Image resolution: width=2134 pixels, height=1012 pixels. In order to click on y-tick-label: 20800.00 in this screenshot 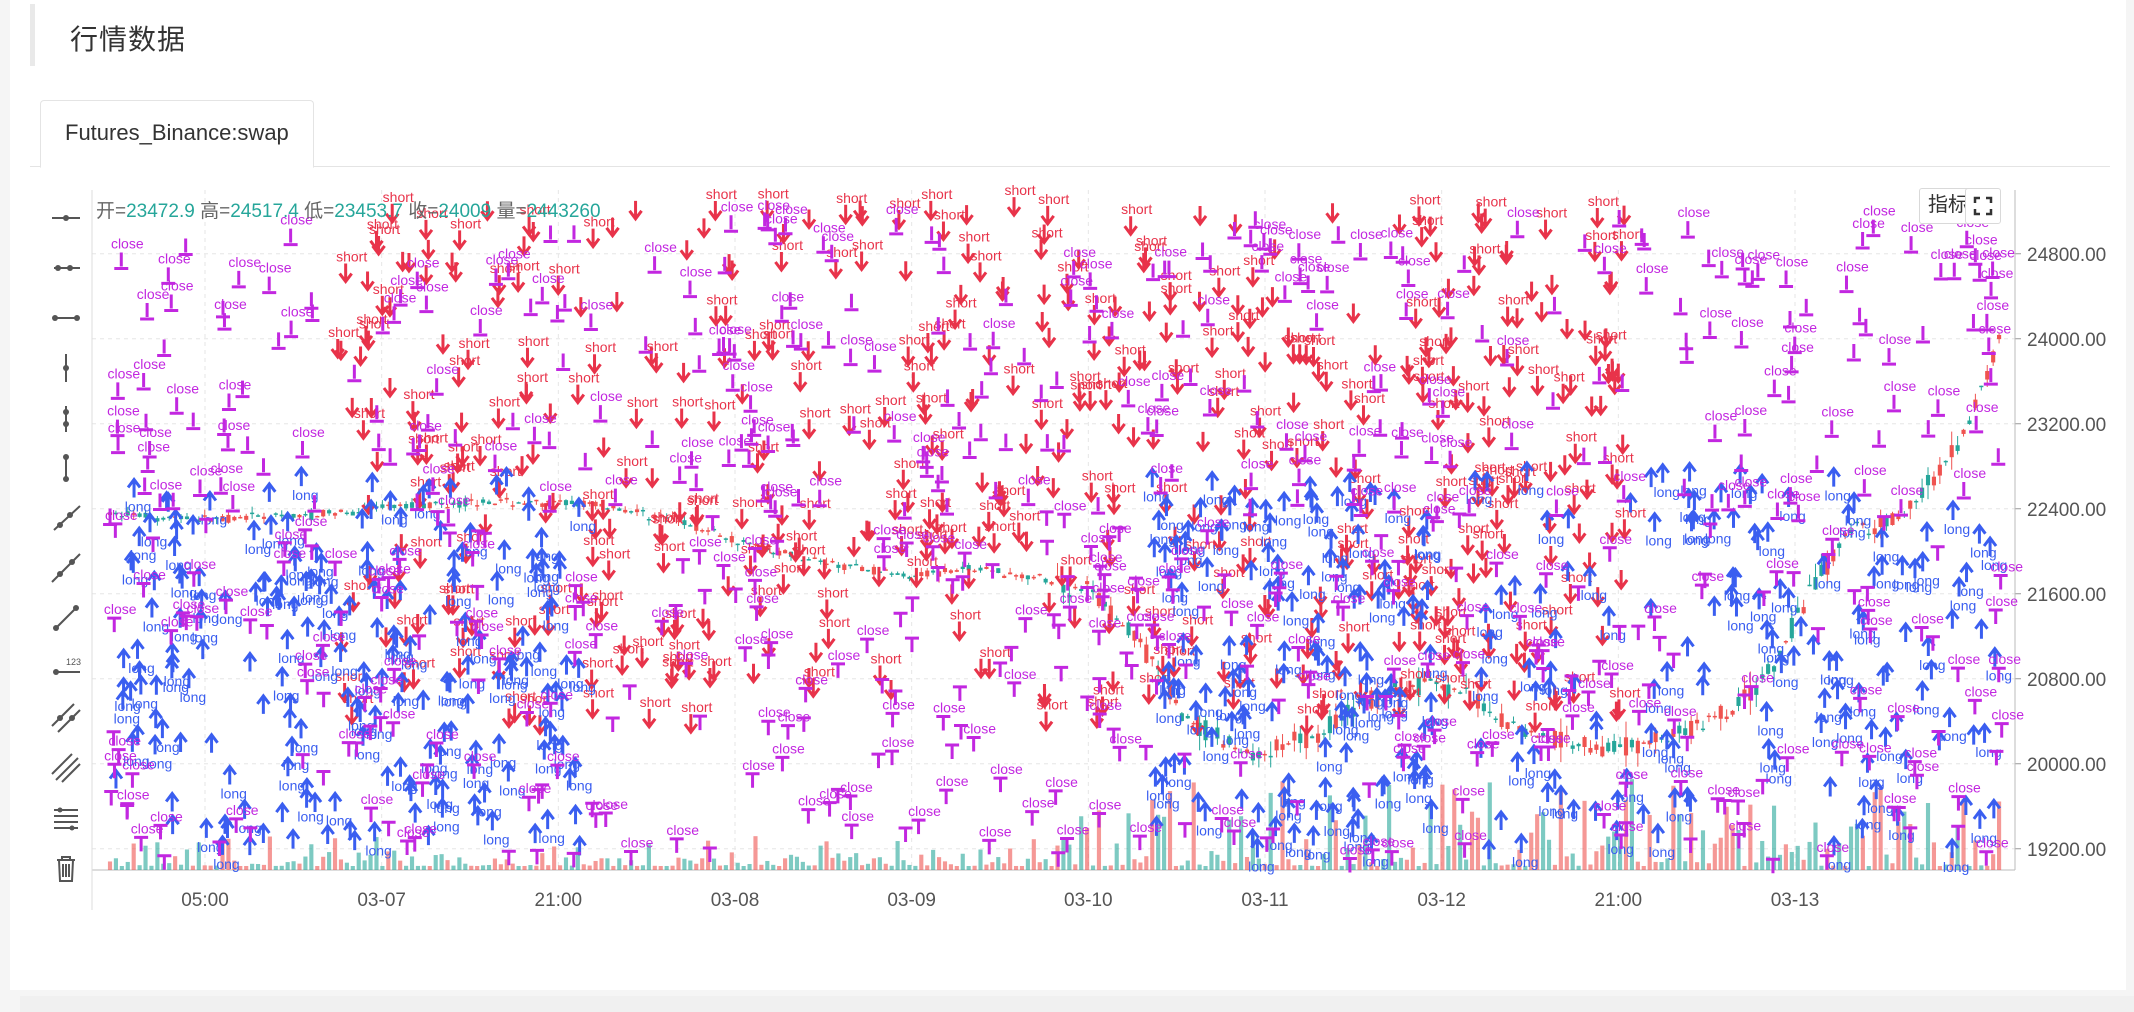, I will do `click(2066, 680)`.